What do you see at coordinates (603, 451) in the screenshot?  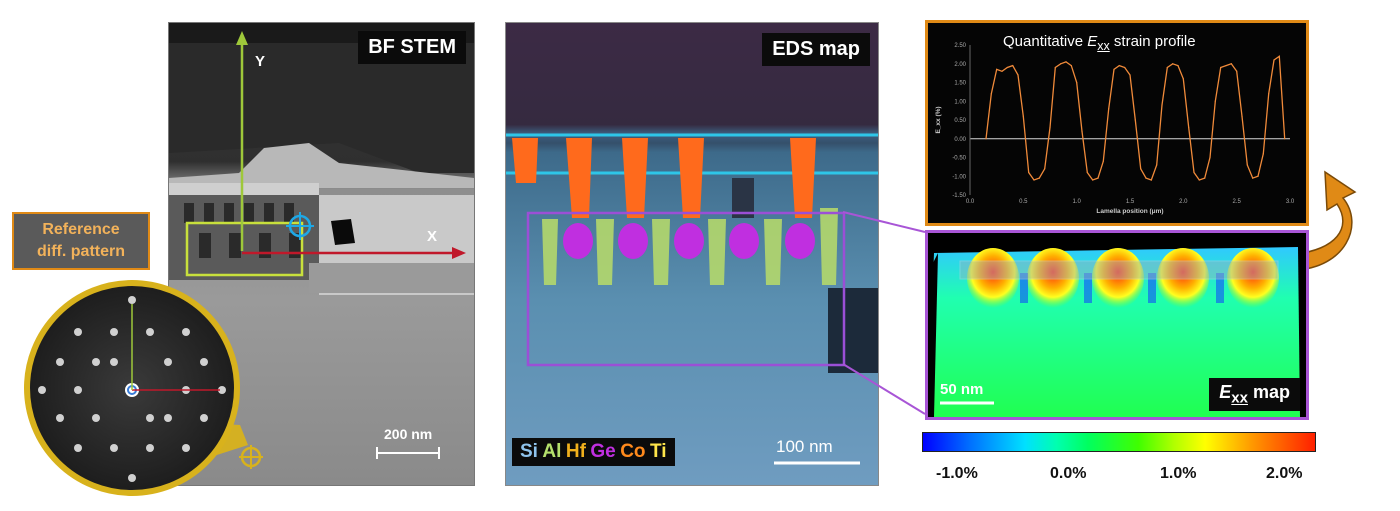 I see `legend-ge: Ge` at bounding box center [603, 451].